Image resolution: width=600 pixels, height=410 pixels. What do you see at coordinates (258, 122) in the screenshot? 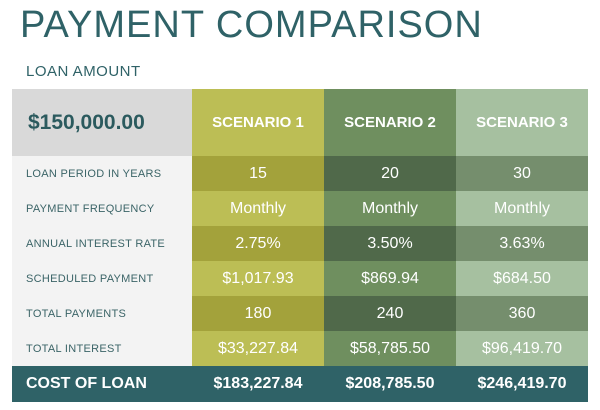
I see `scenario-1-header: SCENARIO 1` at bounding box center [258, 122].